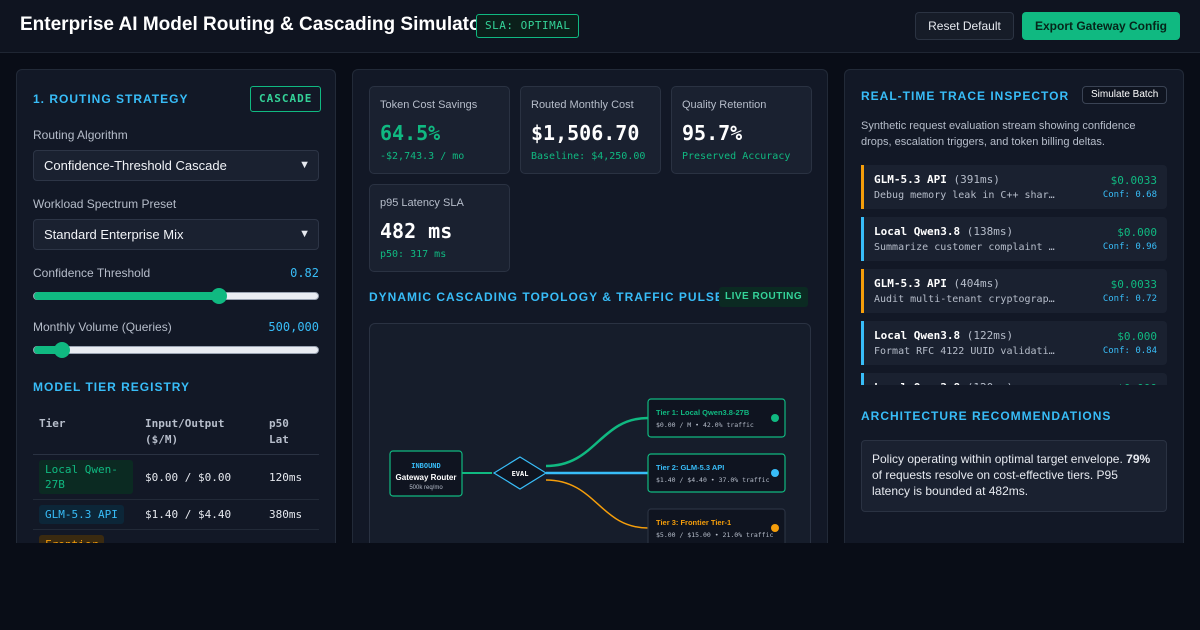 This screenshot has width=1200, height=630. I want to click on kpi-label: Quality Retention, so click(724, 105).